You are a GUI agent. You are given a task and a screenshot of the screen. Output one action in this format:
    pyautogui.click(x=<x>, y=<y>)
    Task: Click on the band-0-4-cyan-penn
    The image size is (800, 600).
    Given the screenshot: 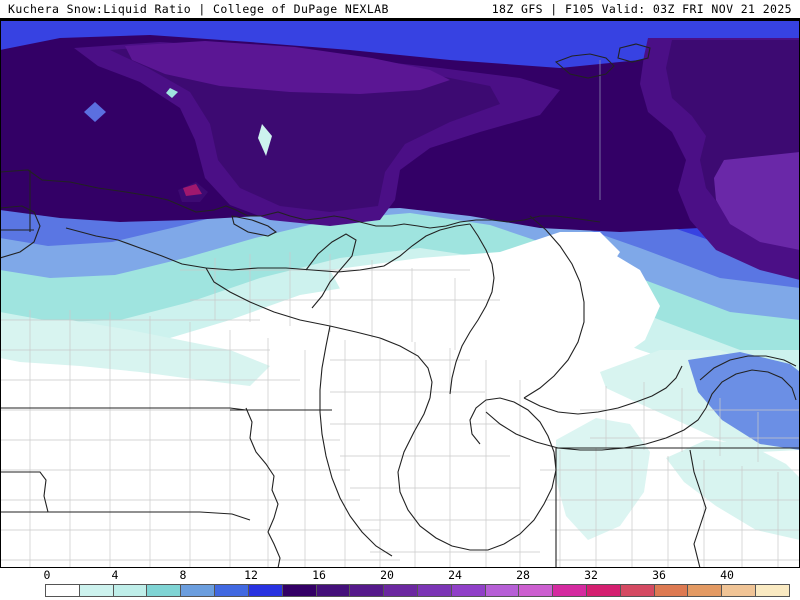 What is the action you would take?
    pyautogui.click(x=733, y=490)
    